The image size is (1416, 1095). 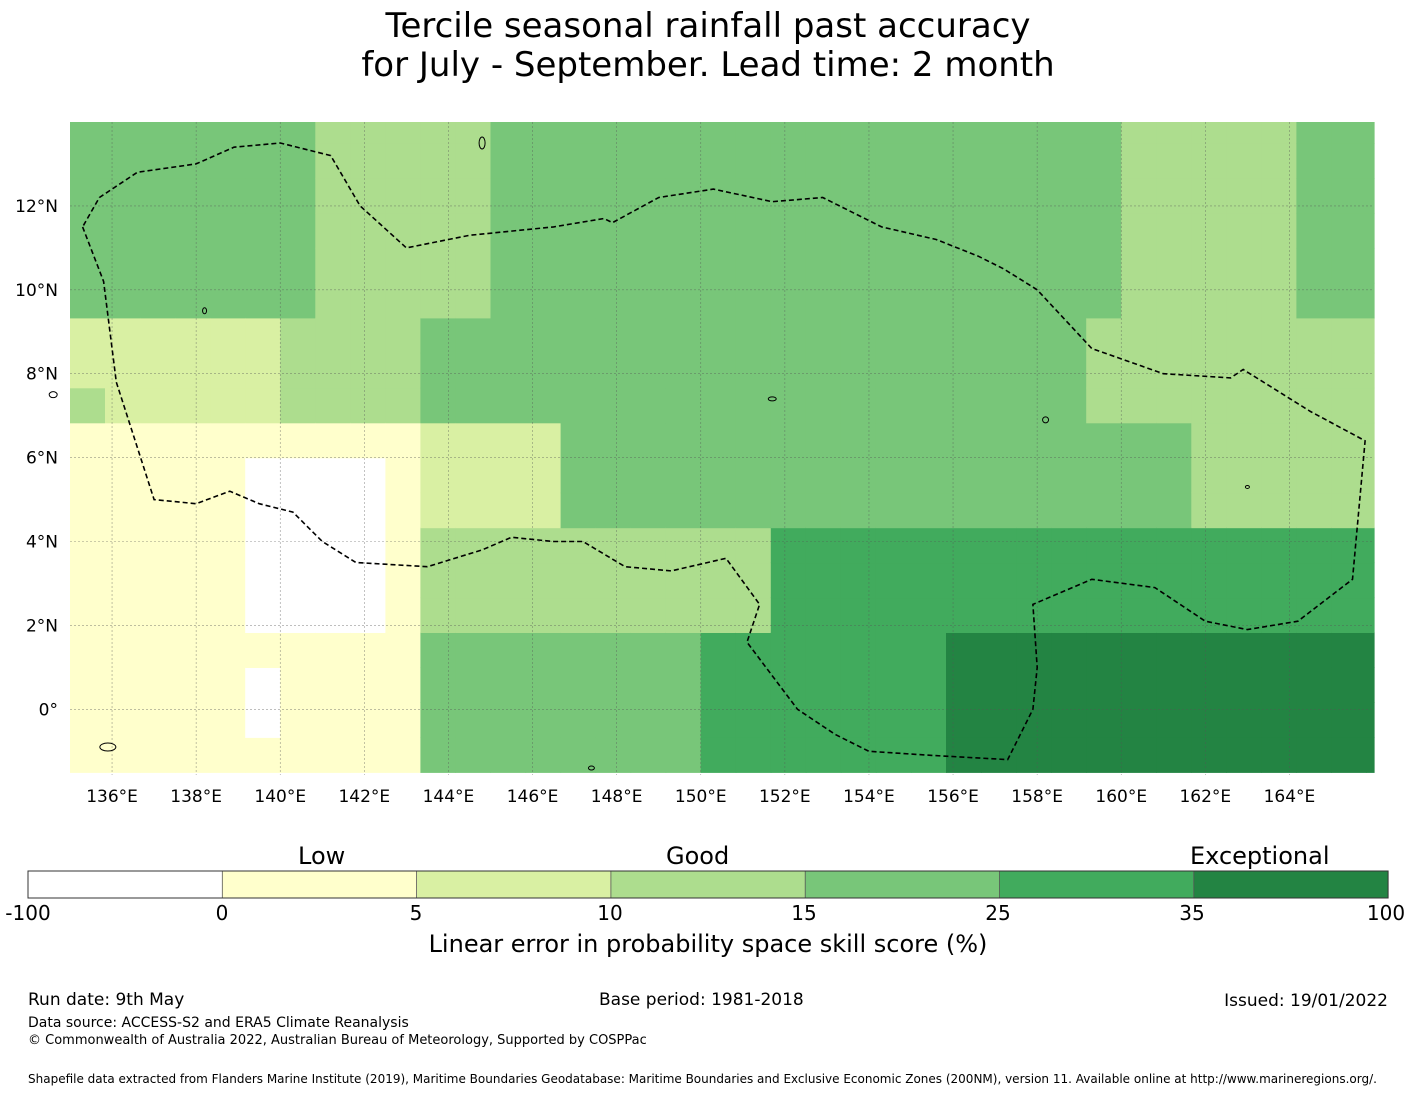 I want to click on colorbar-frame, so click(x=708, y=884).